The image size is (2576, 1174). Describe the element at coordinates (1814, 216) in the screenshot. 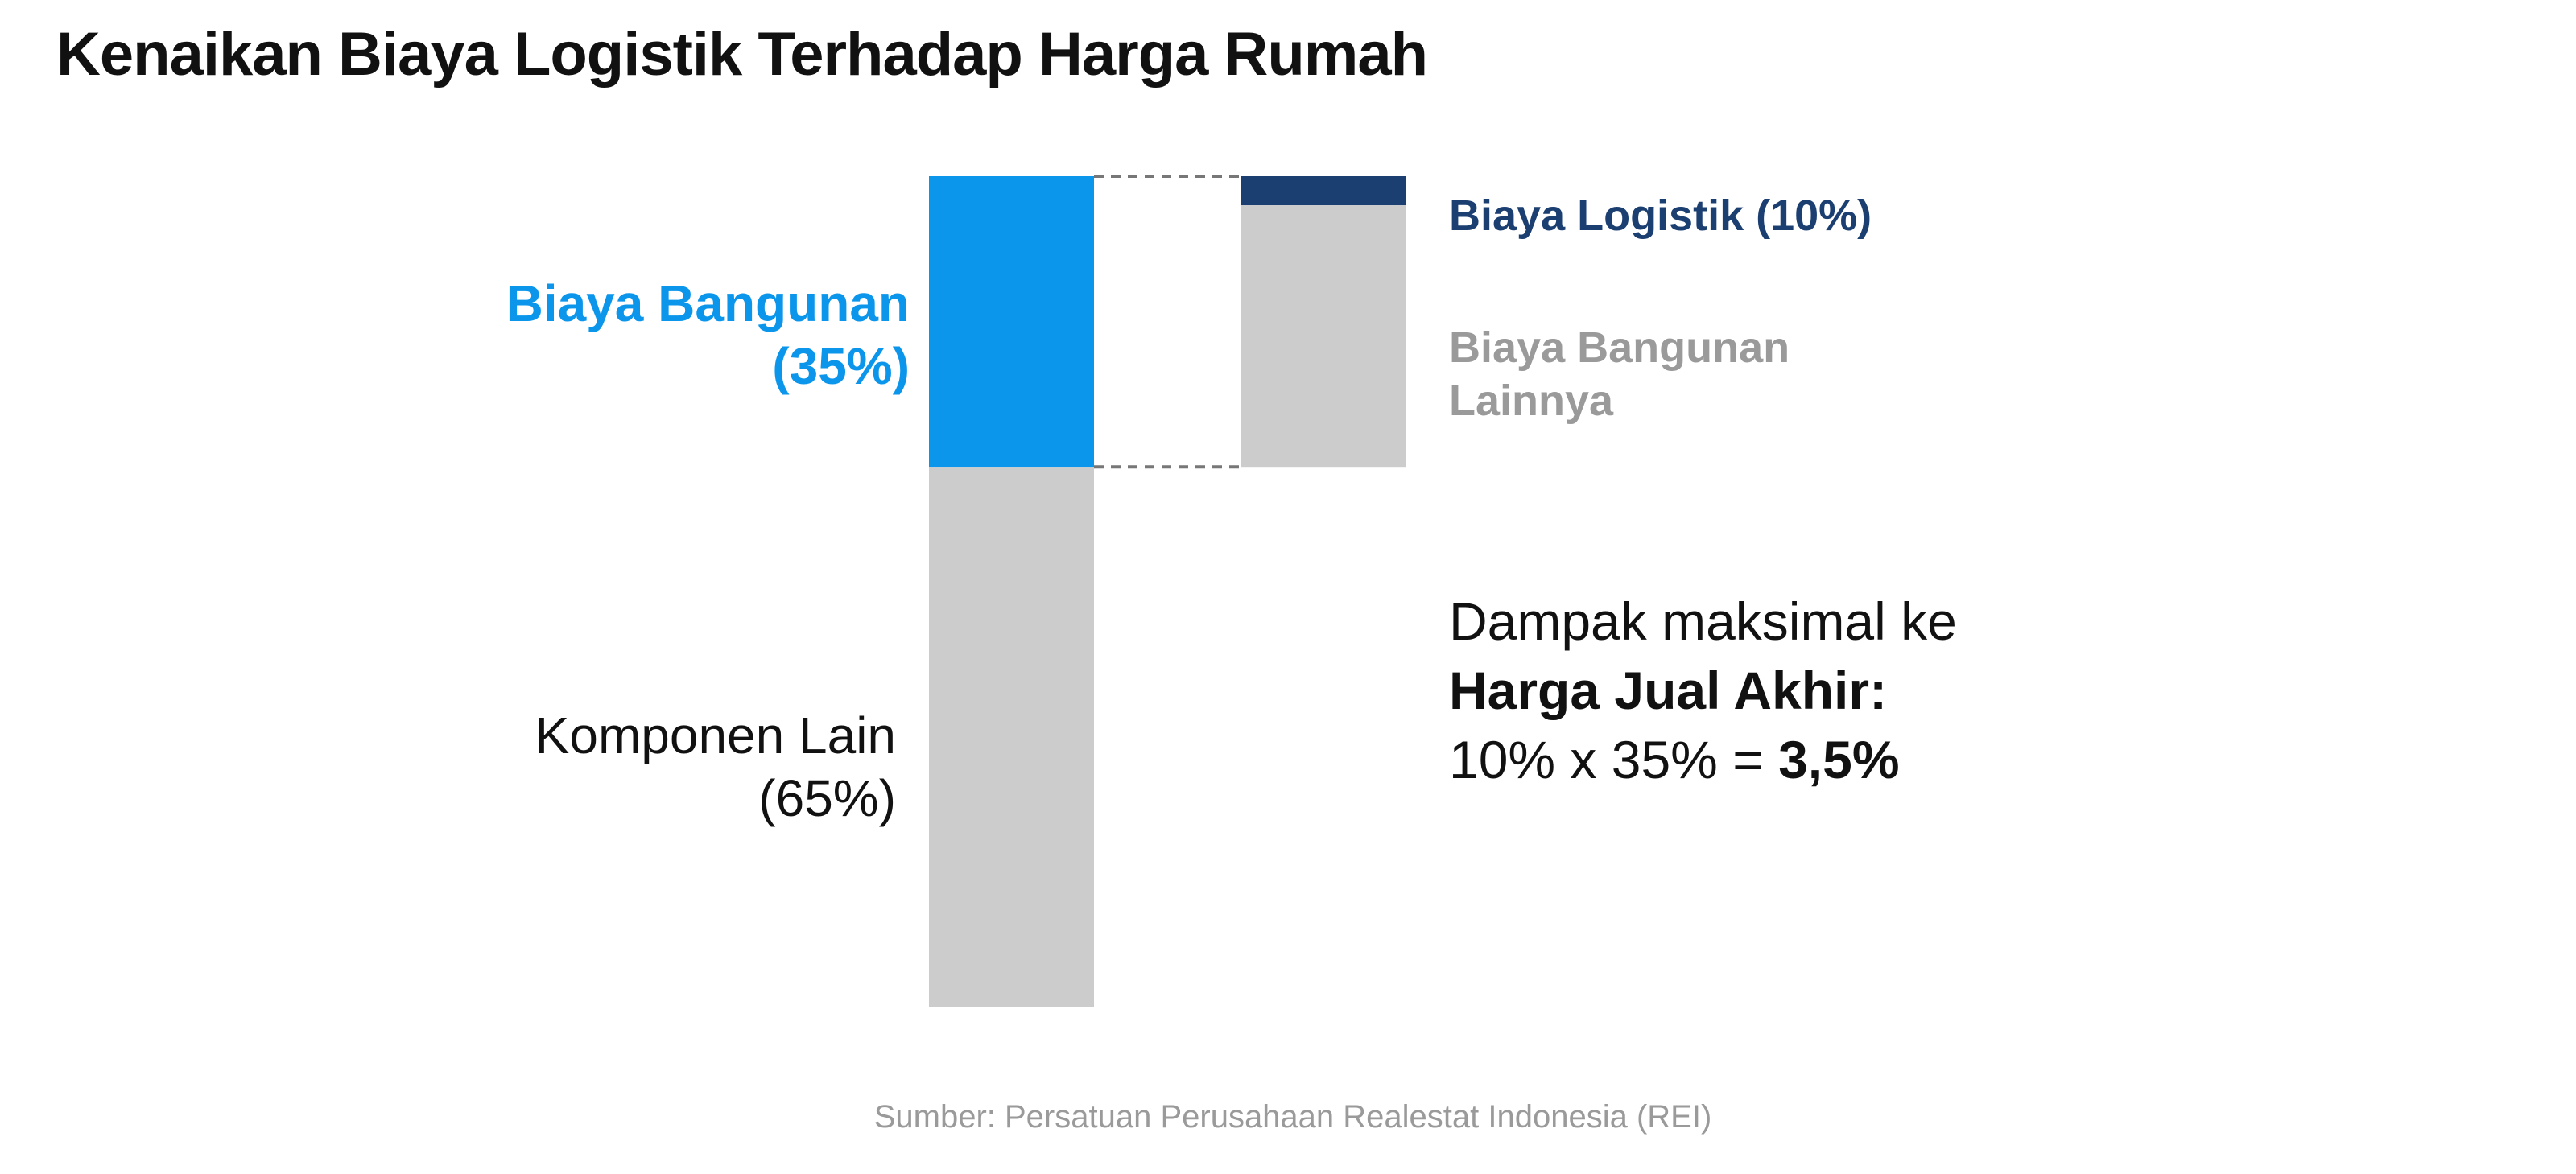

I see `value-label: (10%)` at that location.